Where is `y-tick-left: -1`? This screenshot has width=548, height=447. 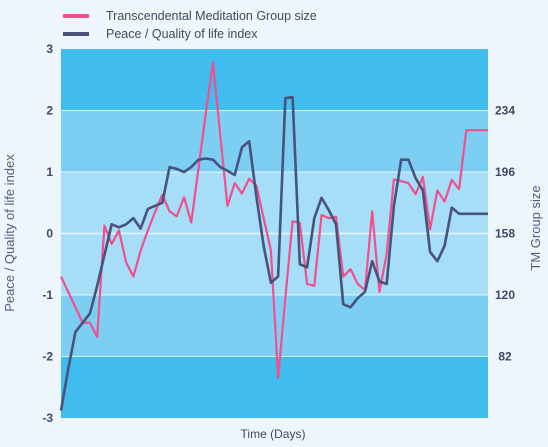 y-tick-left: -1 is located at coordinates (47, 295).